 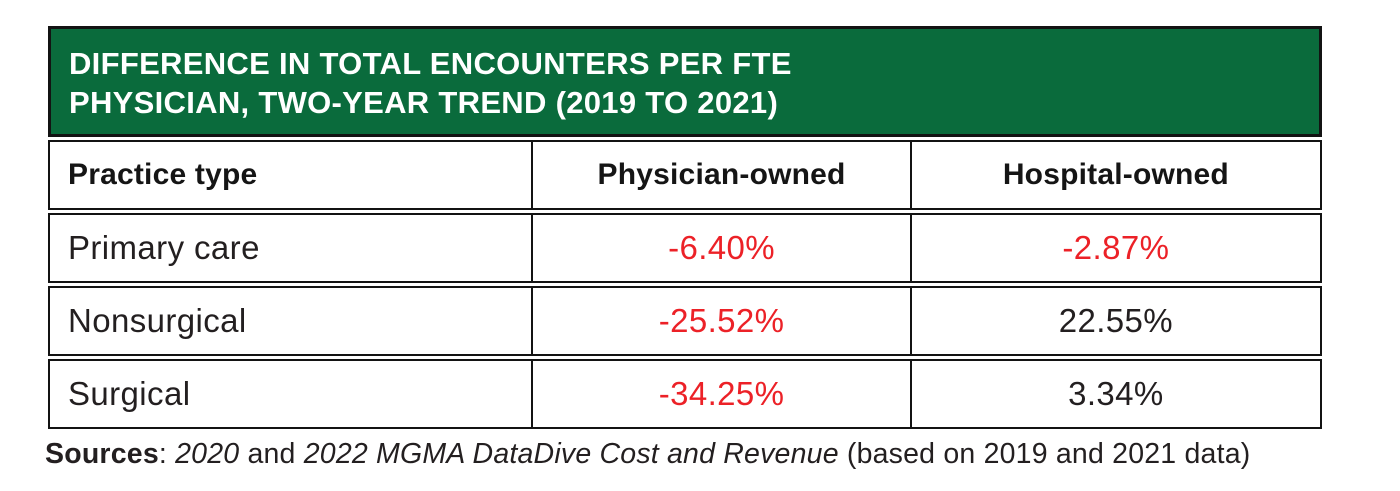 I want to click on row-label: Nonsurgical, so click(x=157, y=320).